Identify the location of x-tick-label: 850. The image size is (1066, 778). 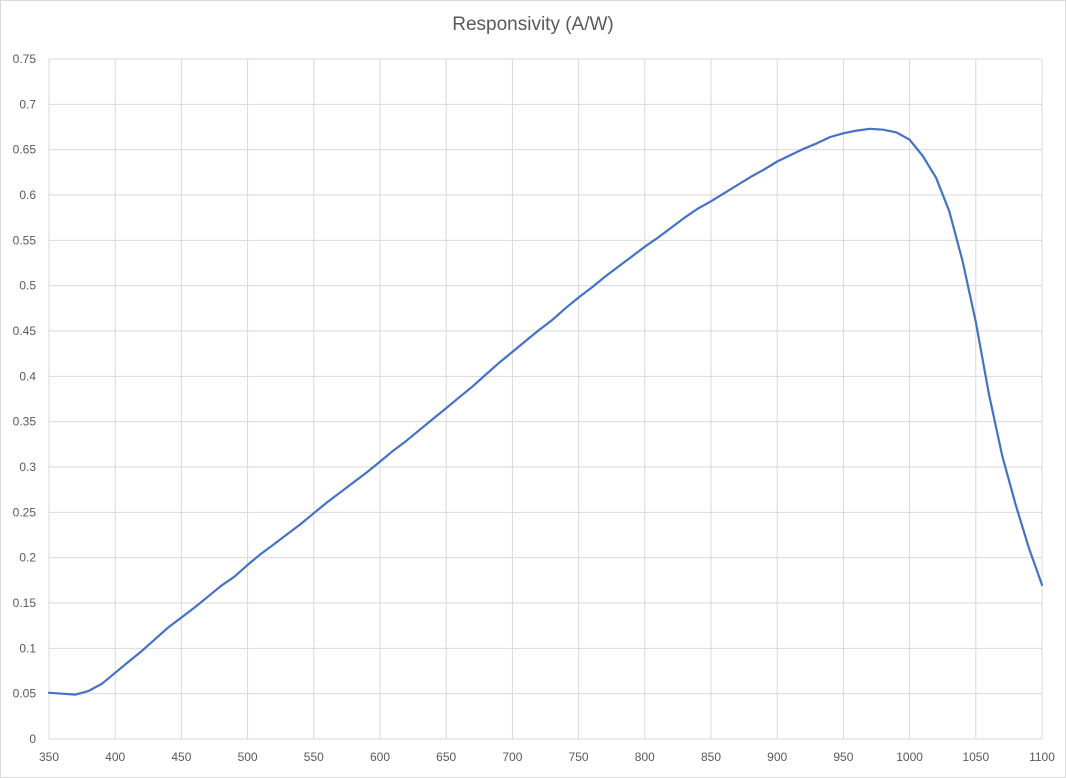
(711, 757).